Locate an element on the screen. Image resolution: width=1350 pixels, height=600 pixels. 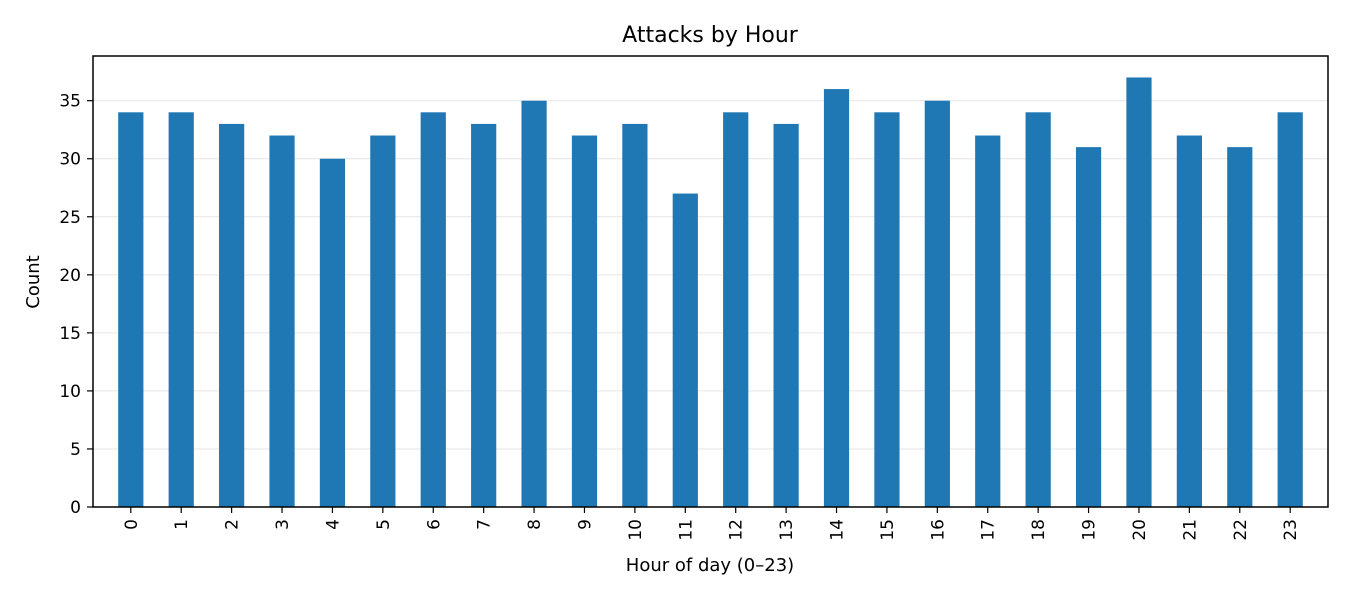
y-tick-label: 35 is located at coordinates (70, 102).